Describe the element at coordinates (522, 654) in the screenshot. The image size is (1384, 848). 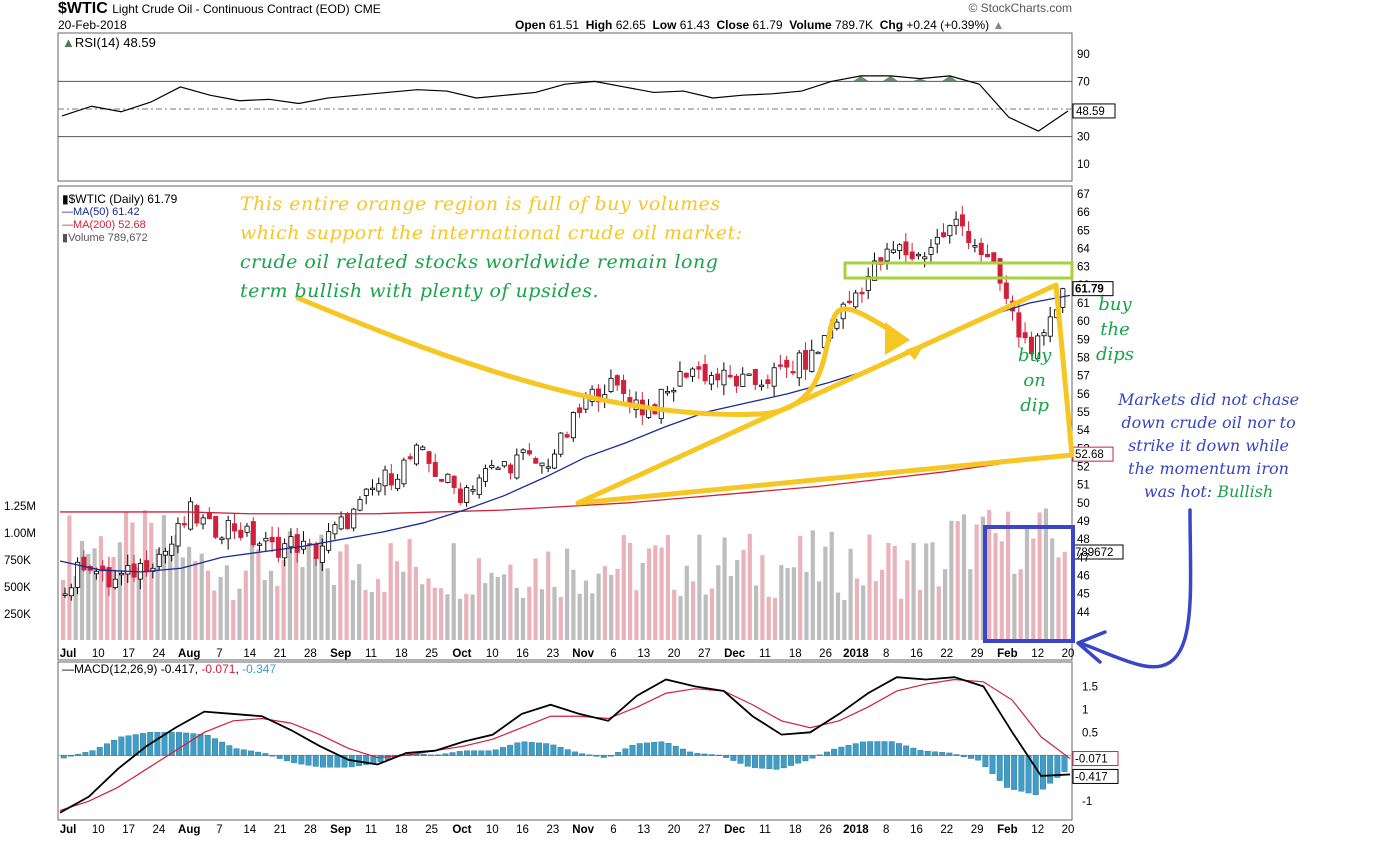
I see `x-axis-label: 16` at that location.